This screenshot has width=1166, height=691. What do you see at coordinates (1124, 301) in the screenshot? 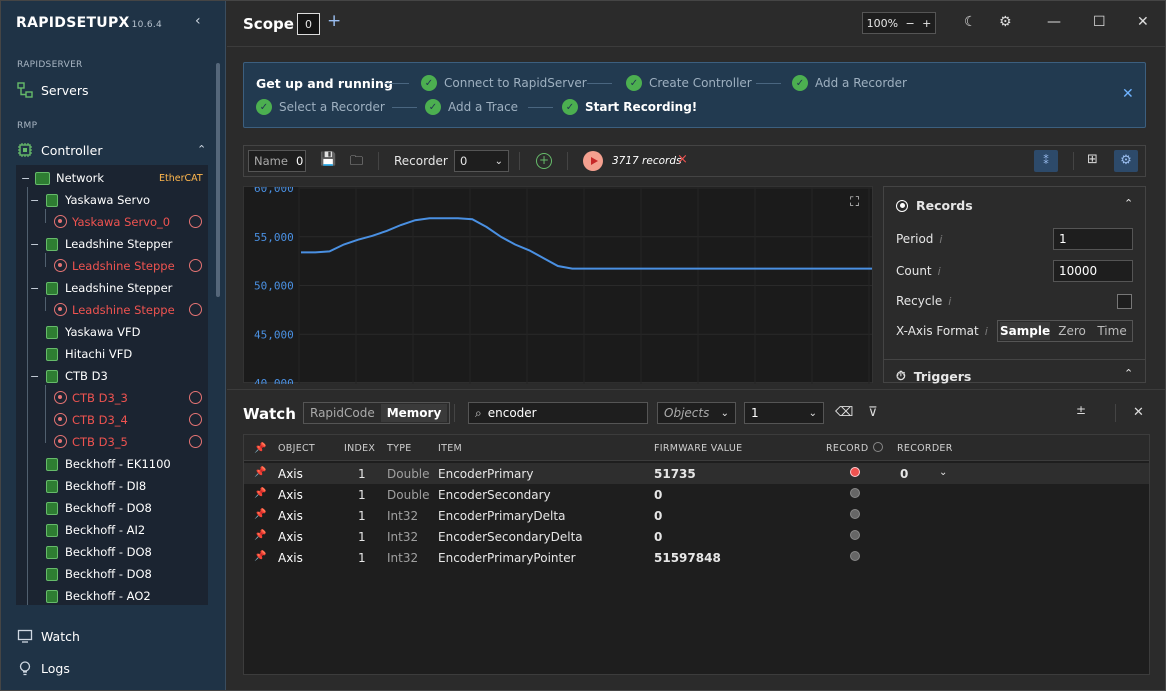
I see `recycle-checkbox` at bounding box center [1124, 301].